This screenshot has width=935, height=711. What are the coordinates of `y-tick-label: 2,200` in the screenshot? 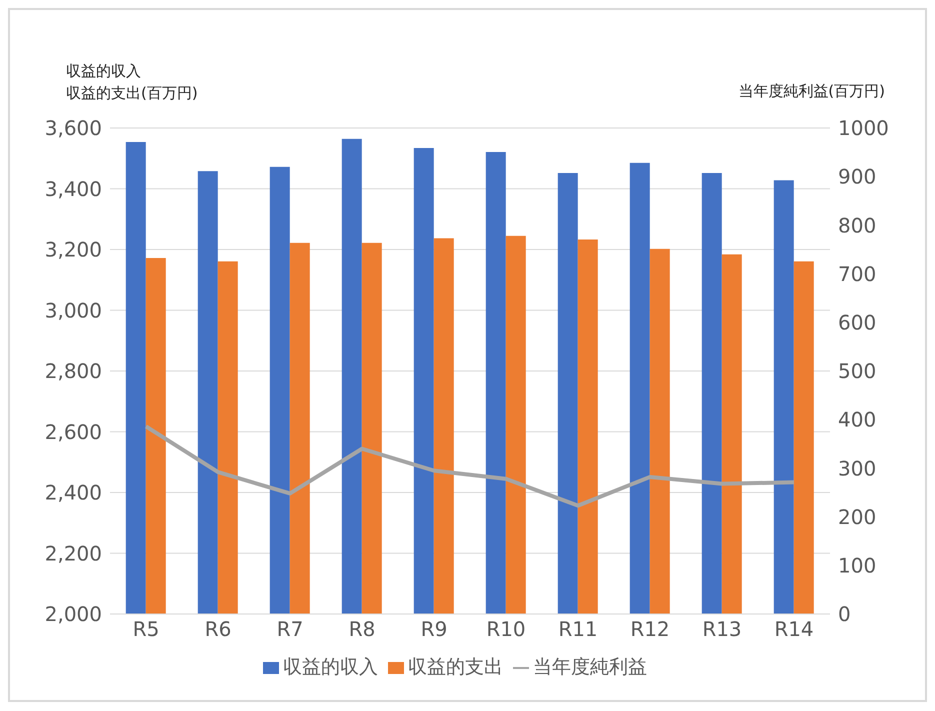 It's located at (73, 553).